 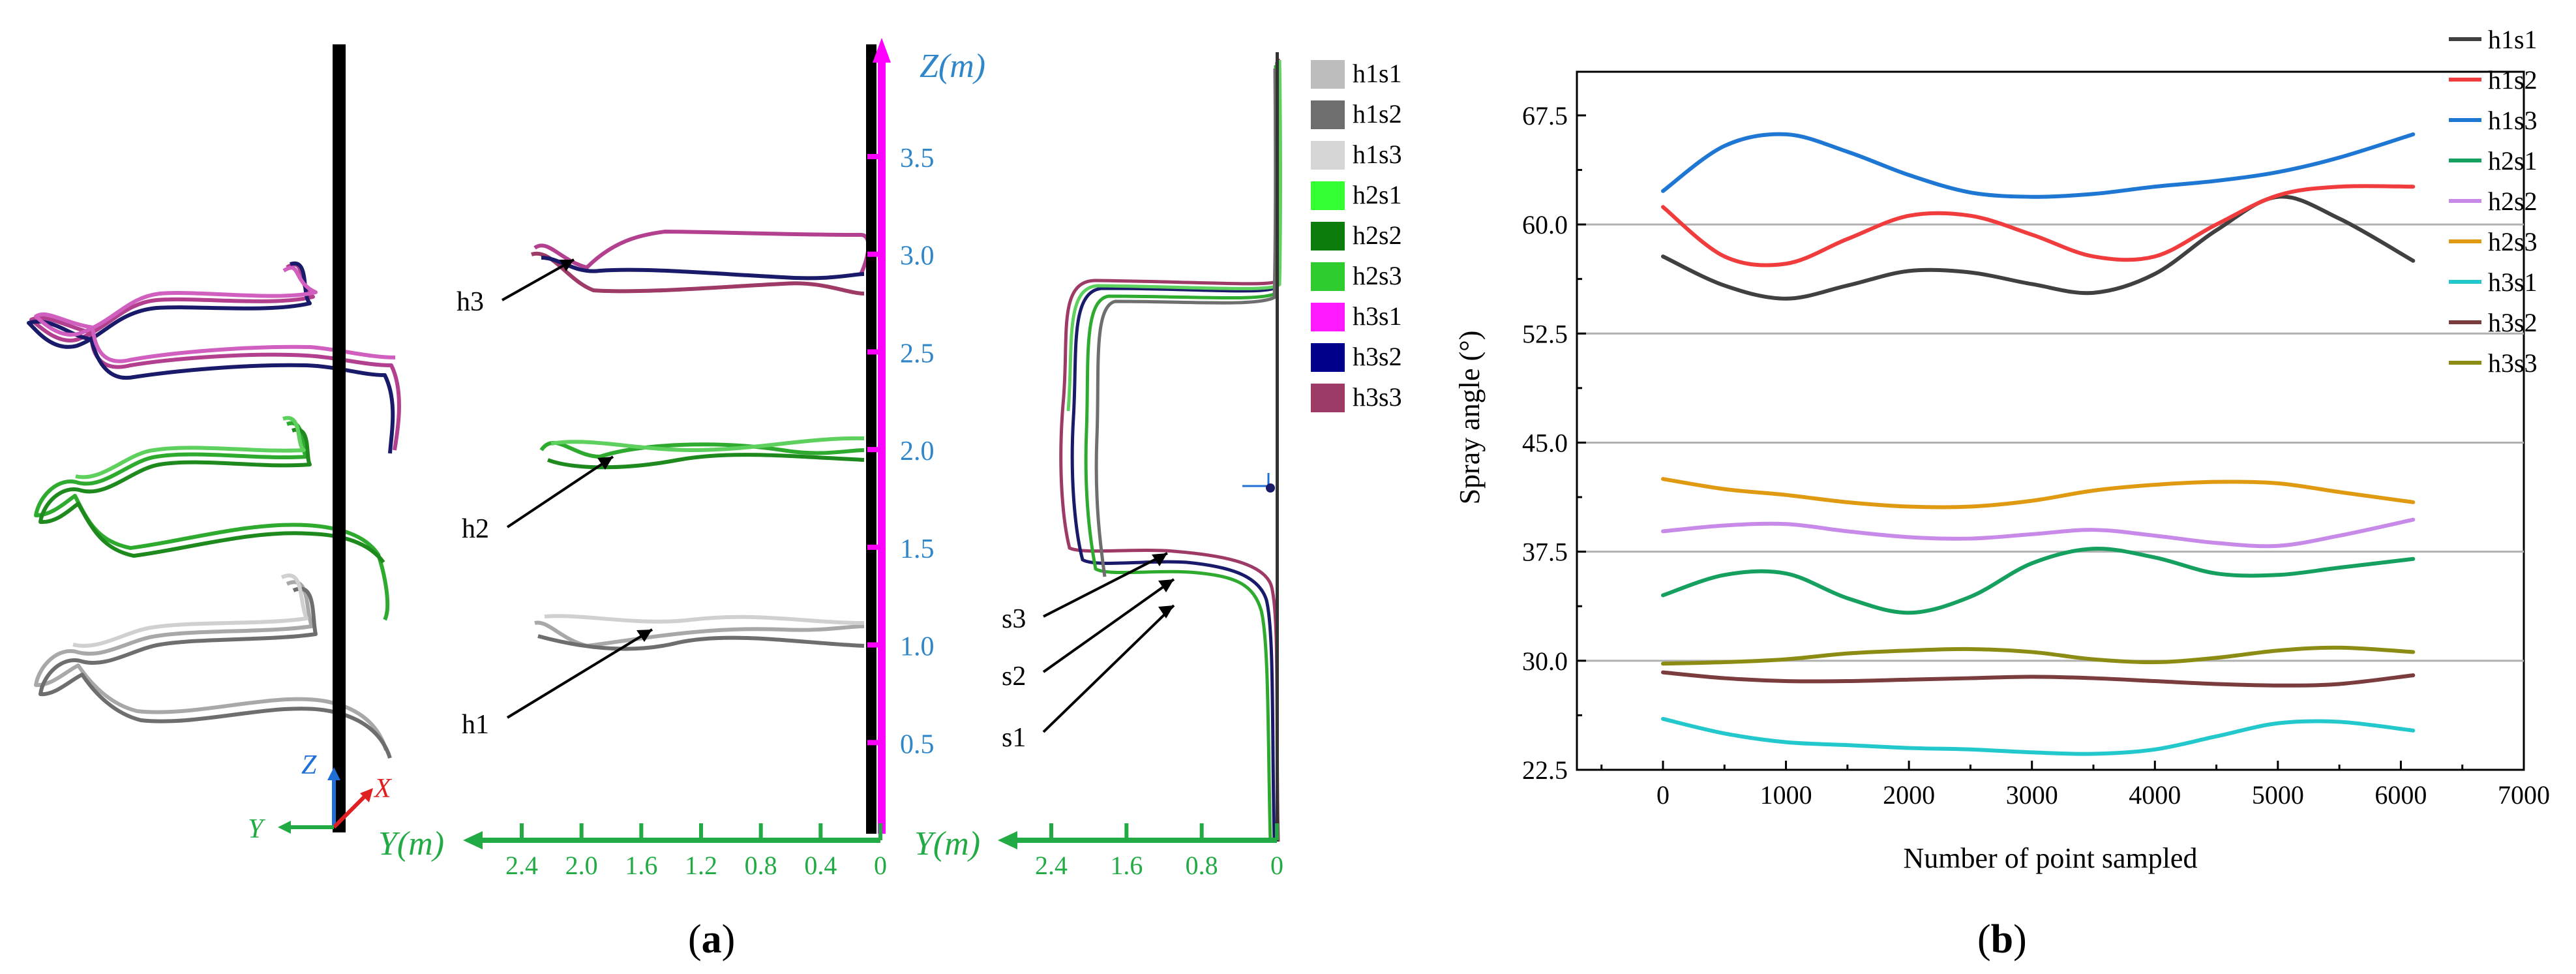 What do you see at coordinates (1545, 333) in the screenshot?
I see `y-tick-label: 52.5` at bounding box center [1545, 333].